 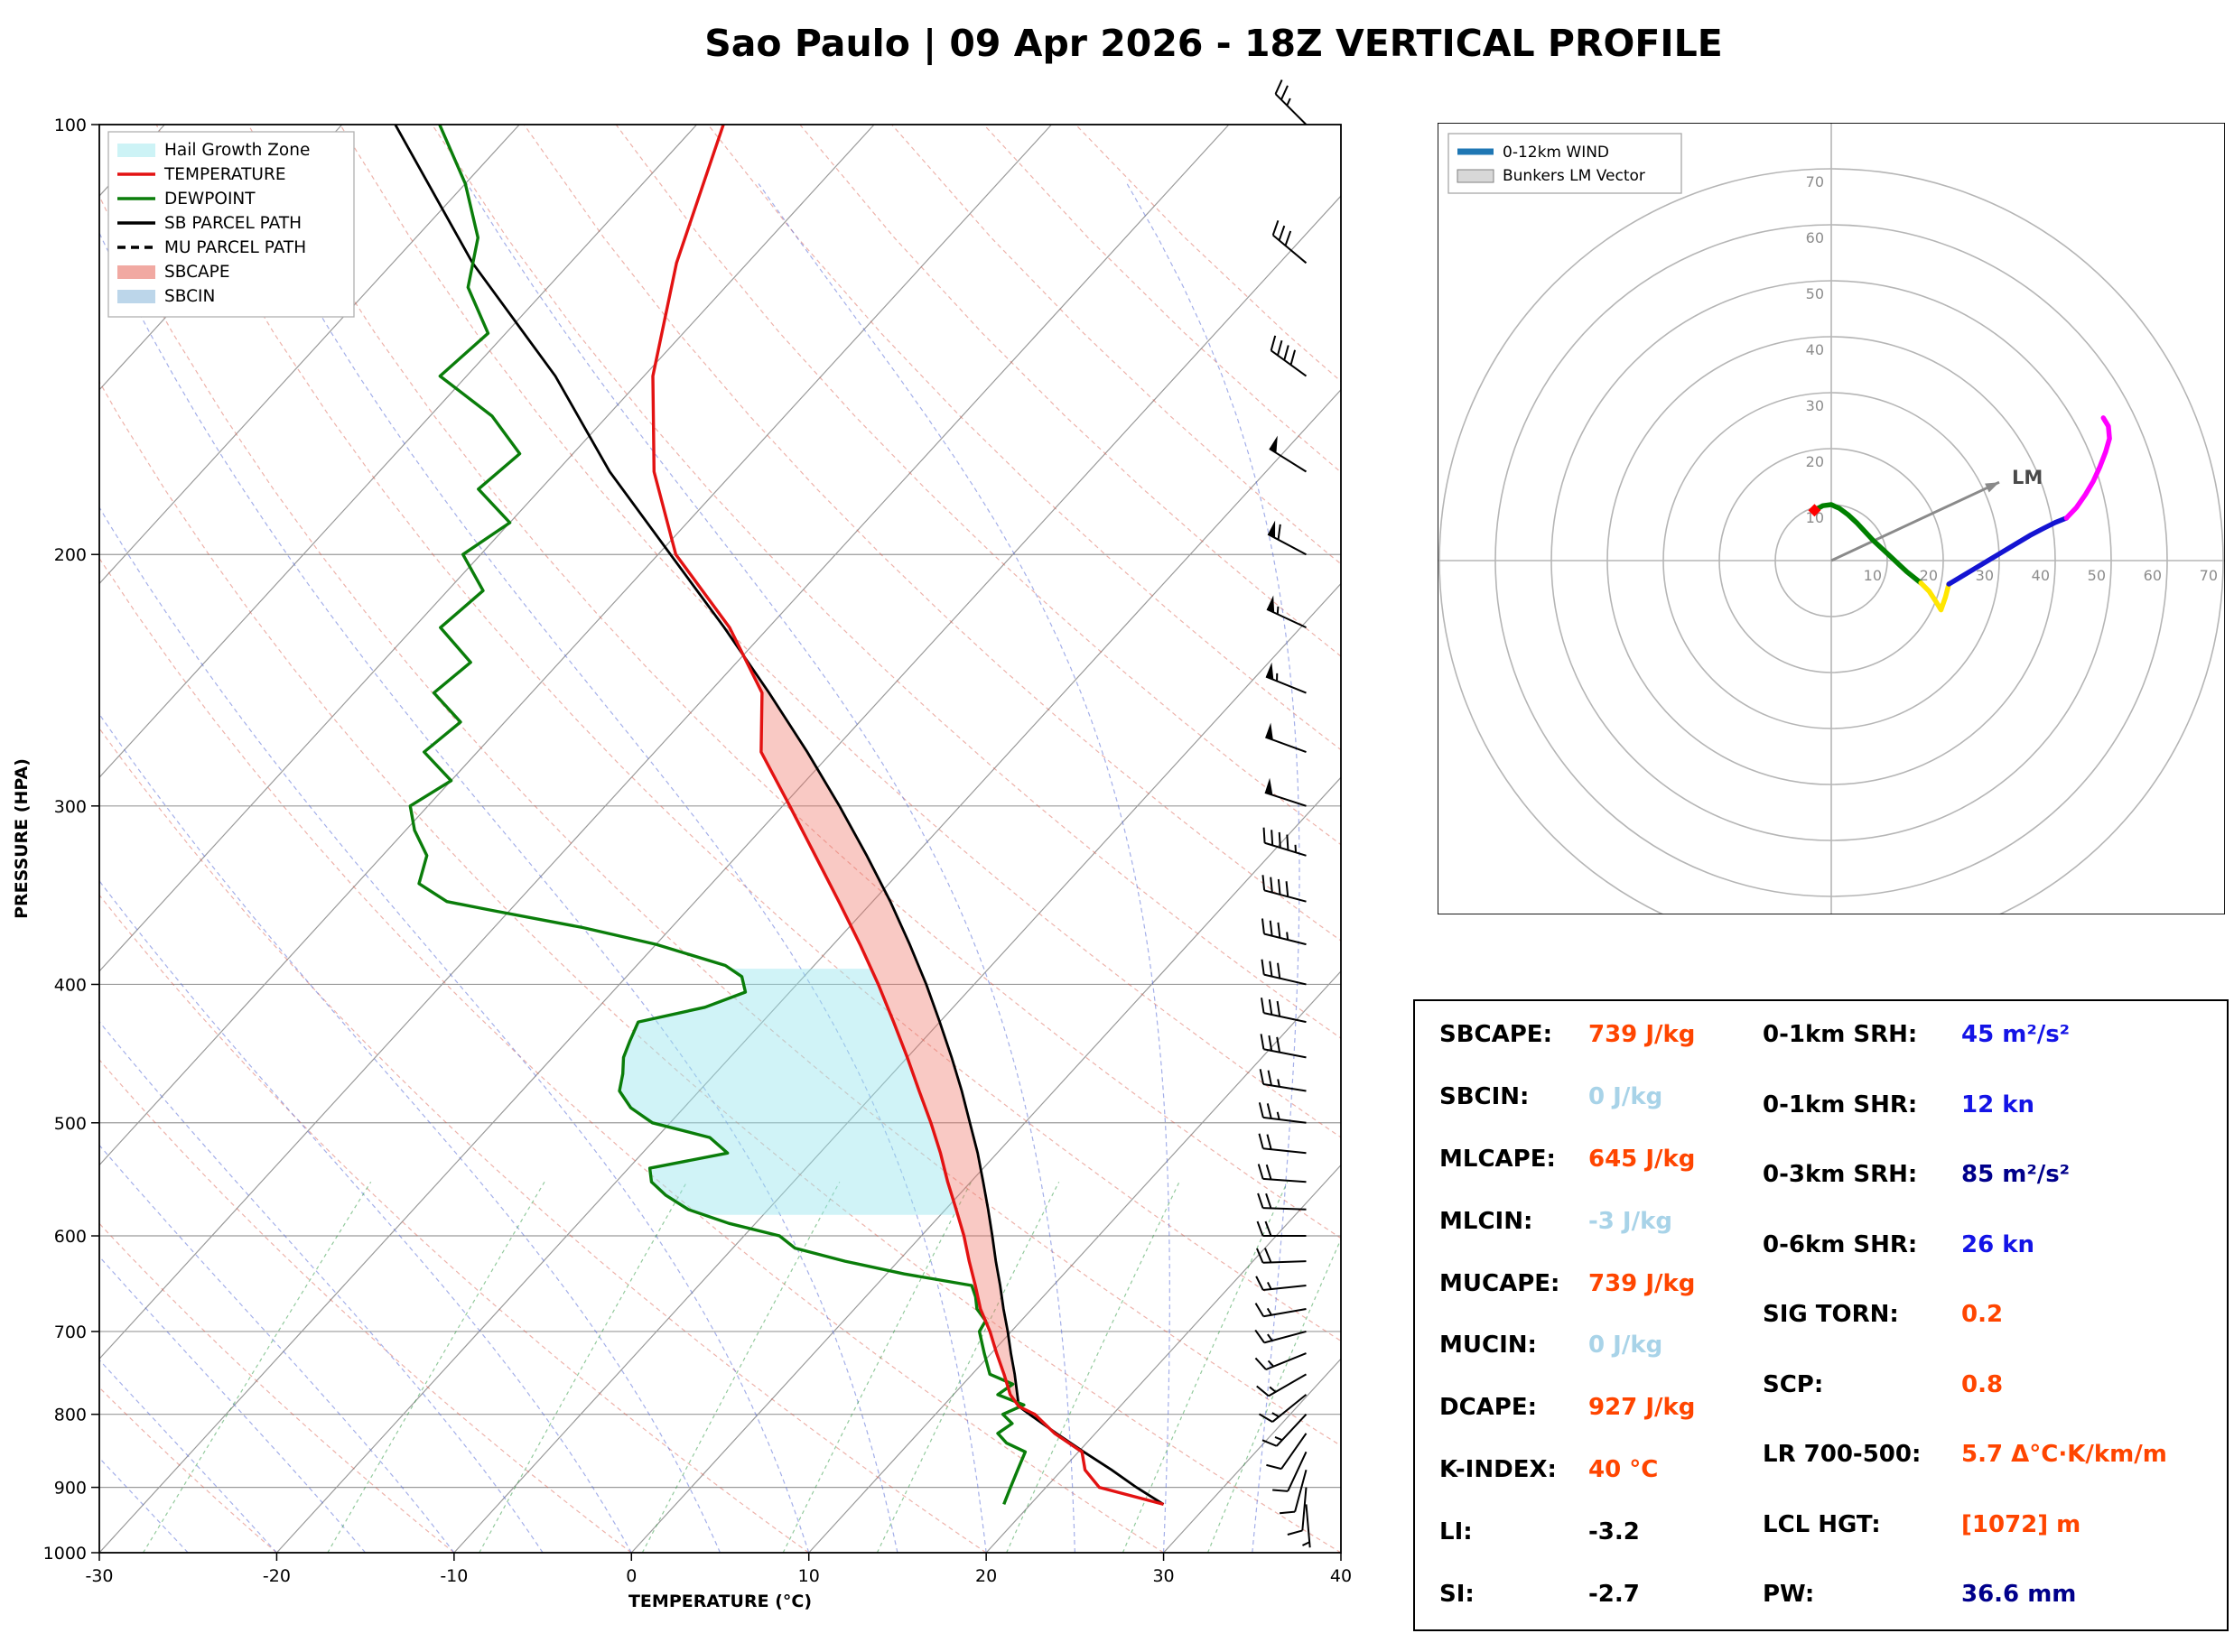 What do you see at coordinates (1484, 1096) in the screenshot?
I see `stat-label: SBCIN:` at bounding box center [1484, 1096].